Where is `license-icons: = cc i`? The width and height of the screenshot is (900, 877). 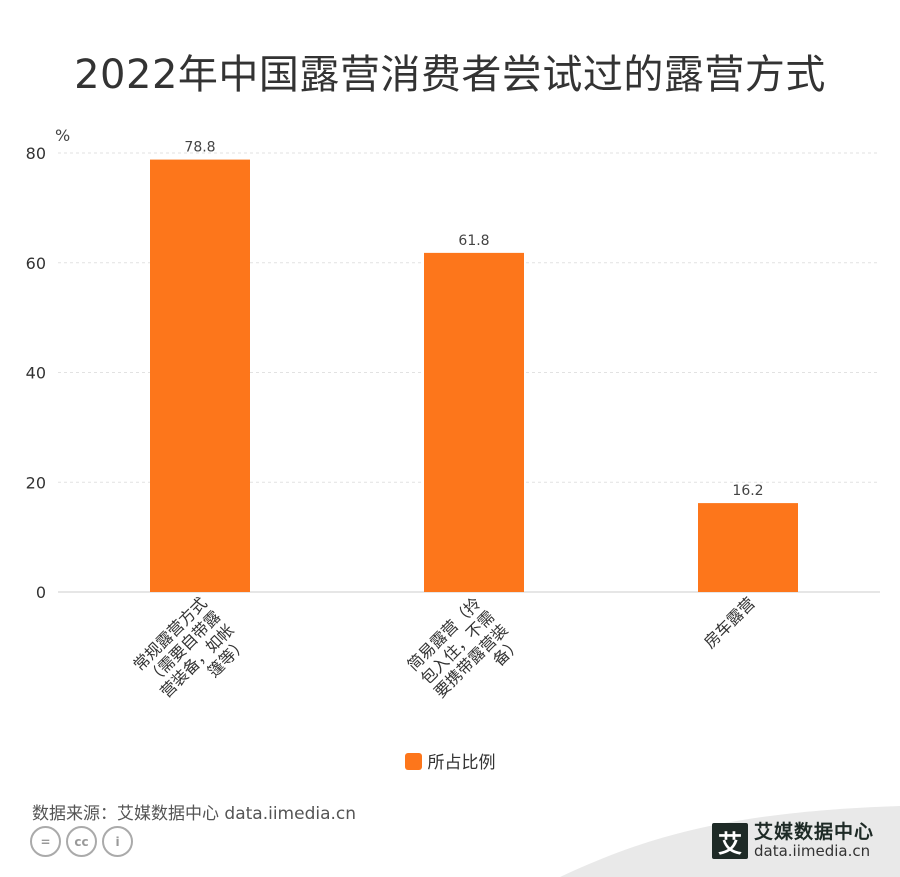
license-icons: = cc i is located at coordinates (81, 841).